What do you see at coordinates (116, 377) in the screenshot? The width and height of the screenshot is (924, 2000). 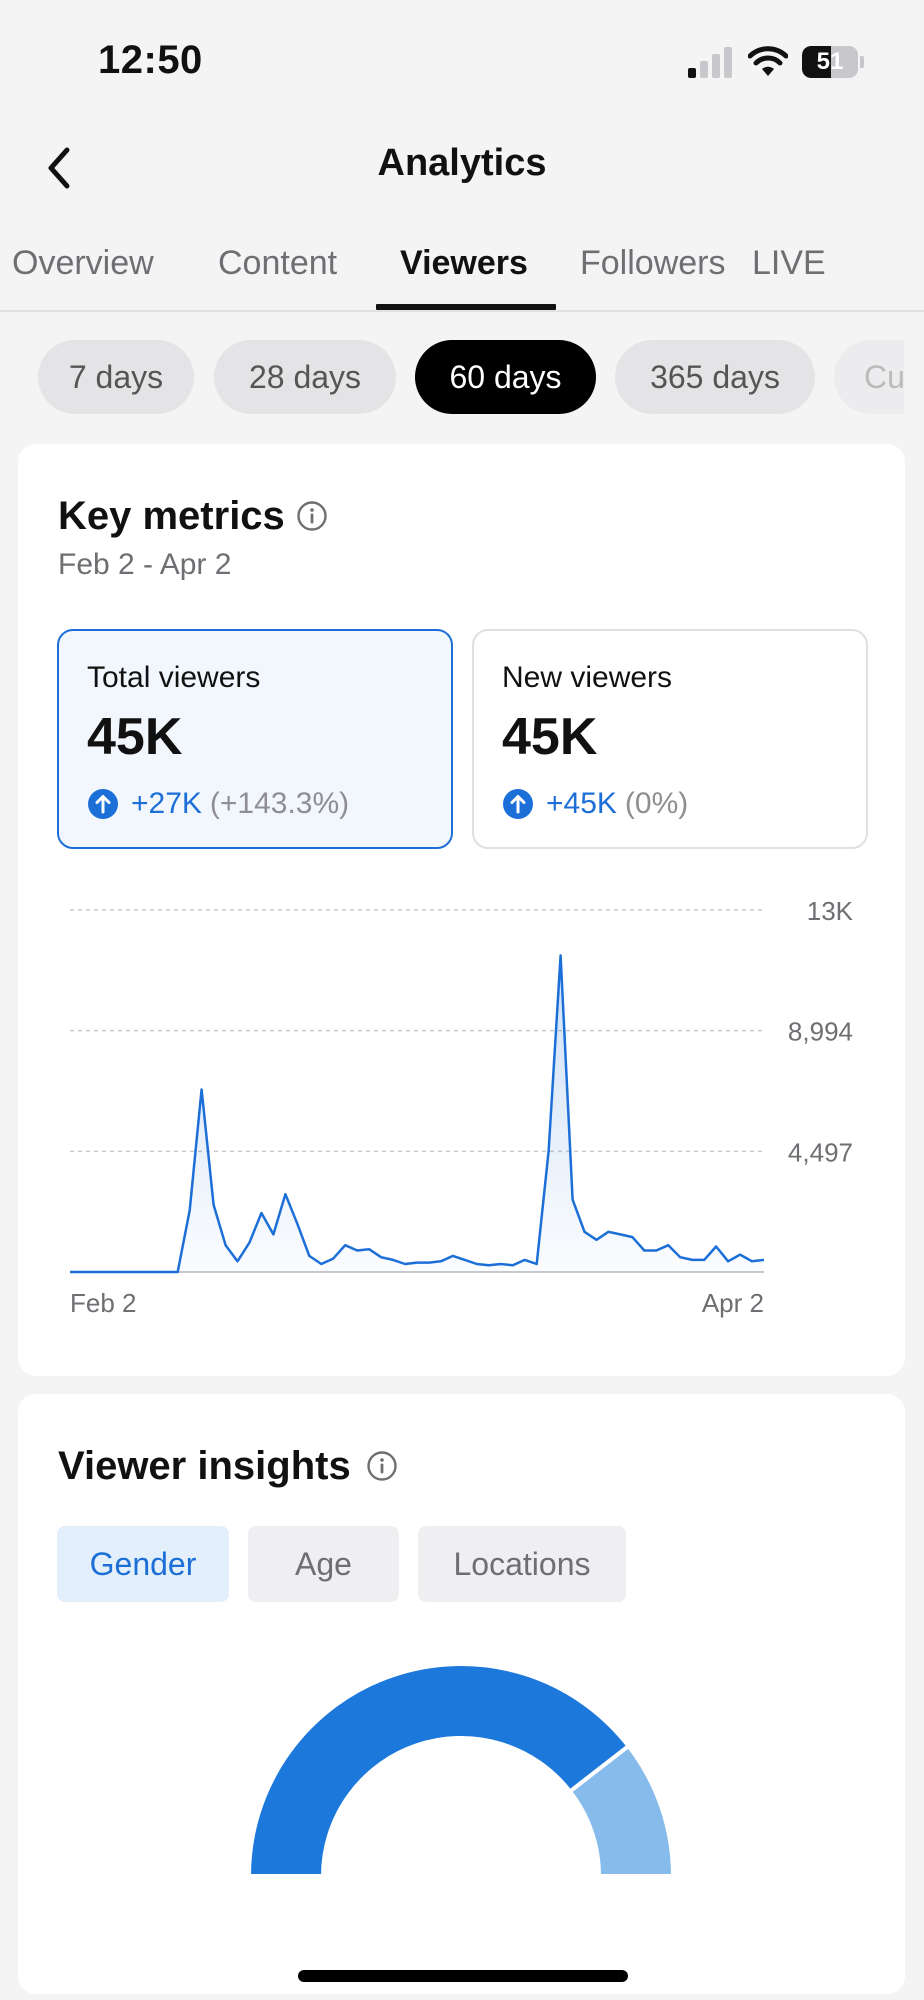 I see `period-7-days: 7 days` at bounding box center [116, 377].